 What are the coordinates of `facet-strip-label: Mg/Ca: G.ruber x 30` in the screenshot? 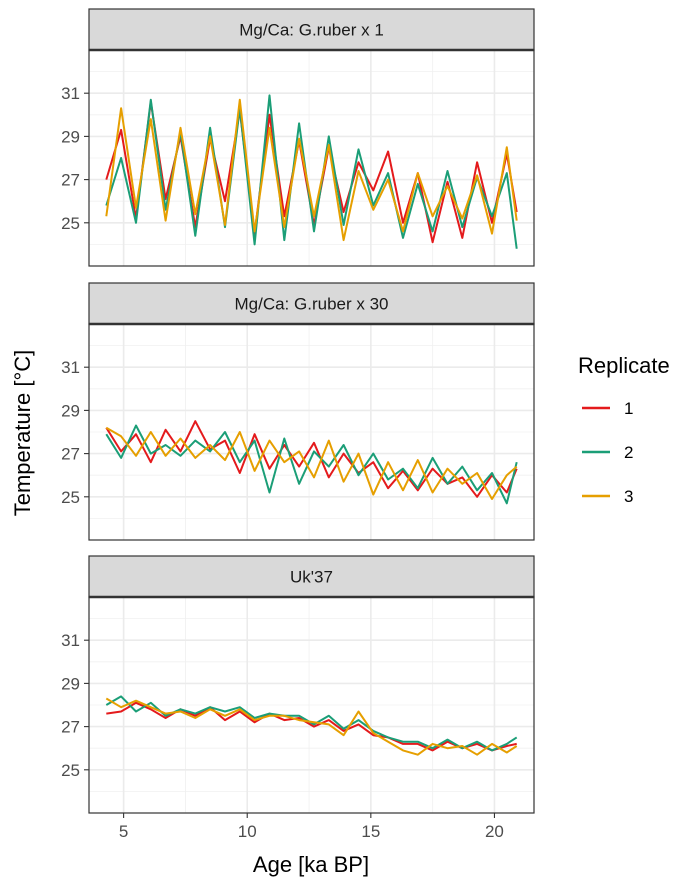 It's located at (311, 304).